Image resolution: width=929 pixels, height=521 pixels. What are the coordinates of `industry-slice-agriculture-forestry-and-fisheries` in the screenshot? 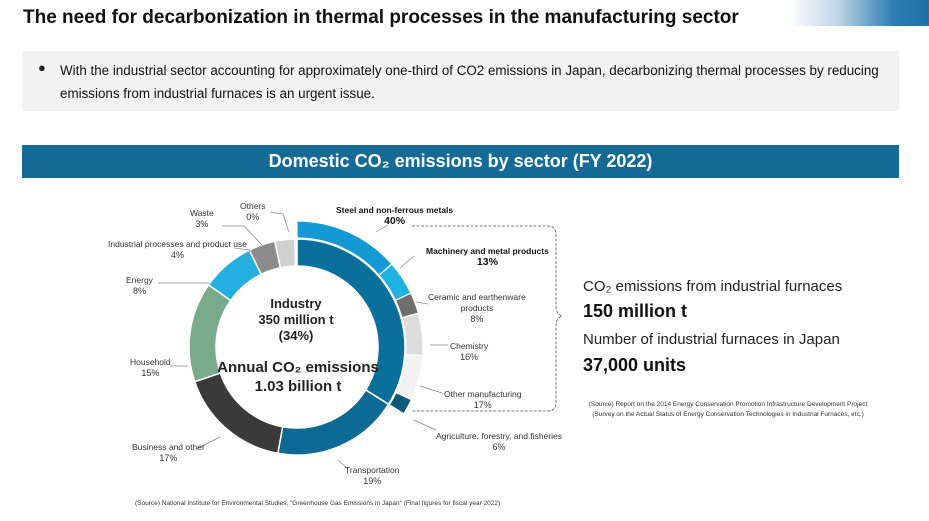 It's located at (400, 403).